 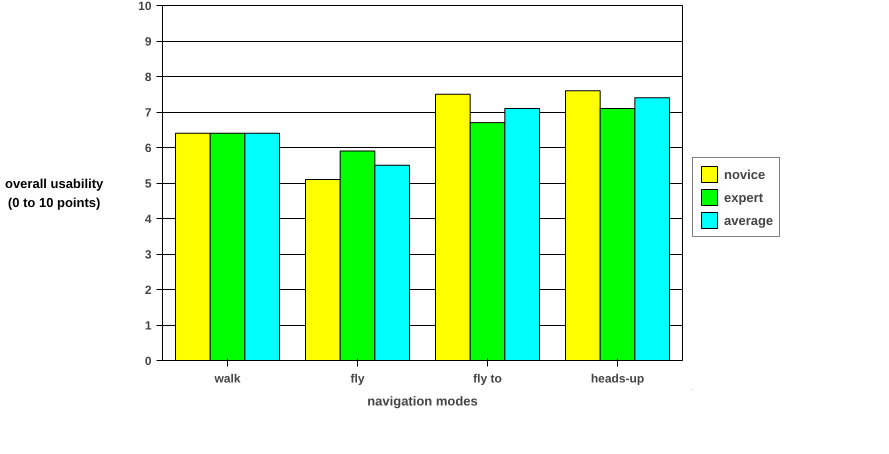 I want to click on legend-label: novice, so click(x=745, y=174).